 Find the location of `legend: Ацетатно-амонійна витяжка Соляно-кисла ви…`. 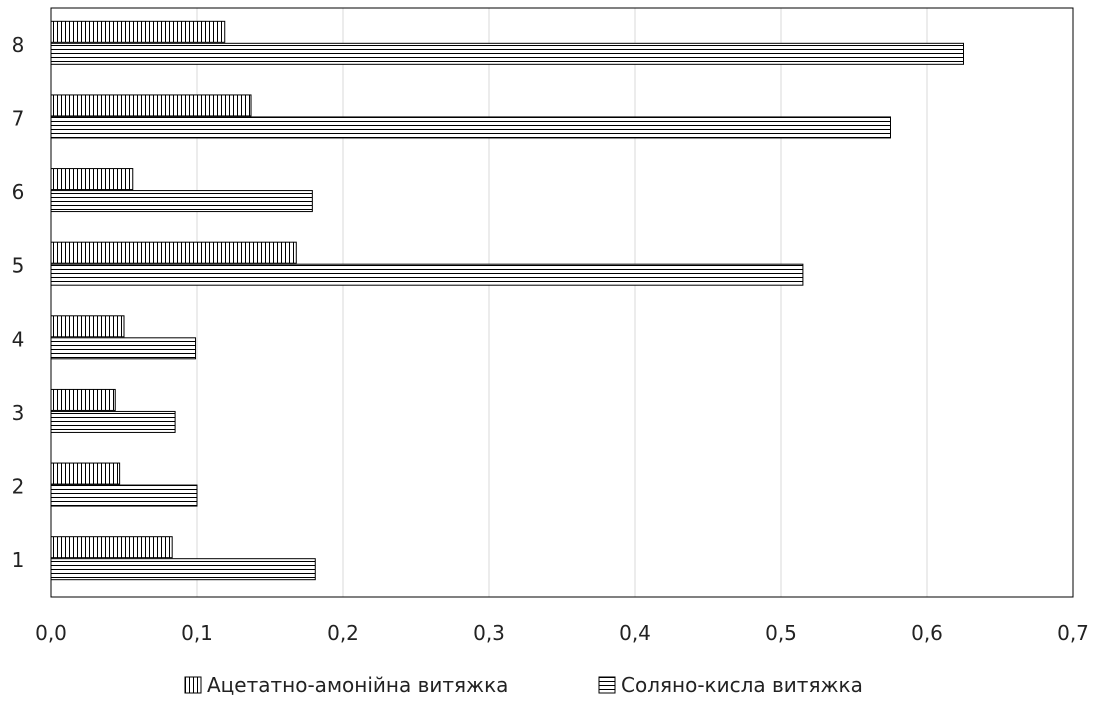

legend: Ацетатно-амонійна витяжка Соляно-кисла ви… is located at coordinates (523, 685).